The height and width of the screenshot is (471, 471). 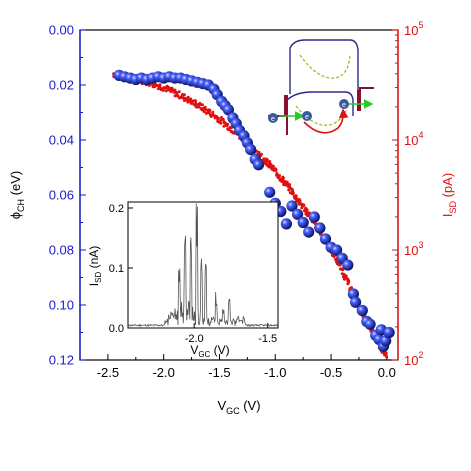 I want to click on inset-y-label: ISD (nA), so click(x=95, y=266).